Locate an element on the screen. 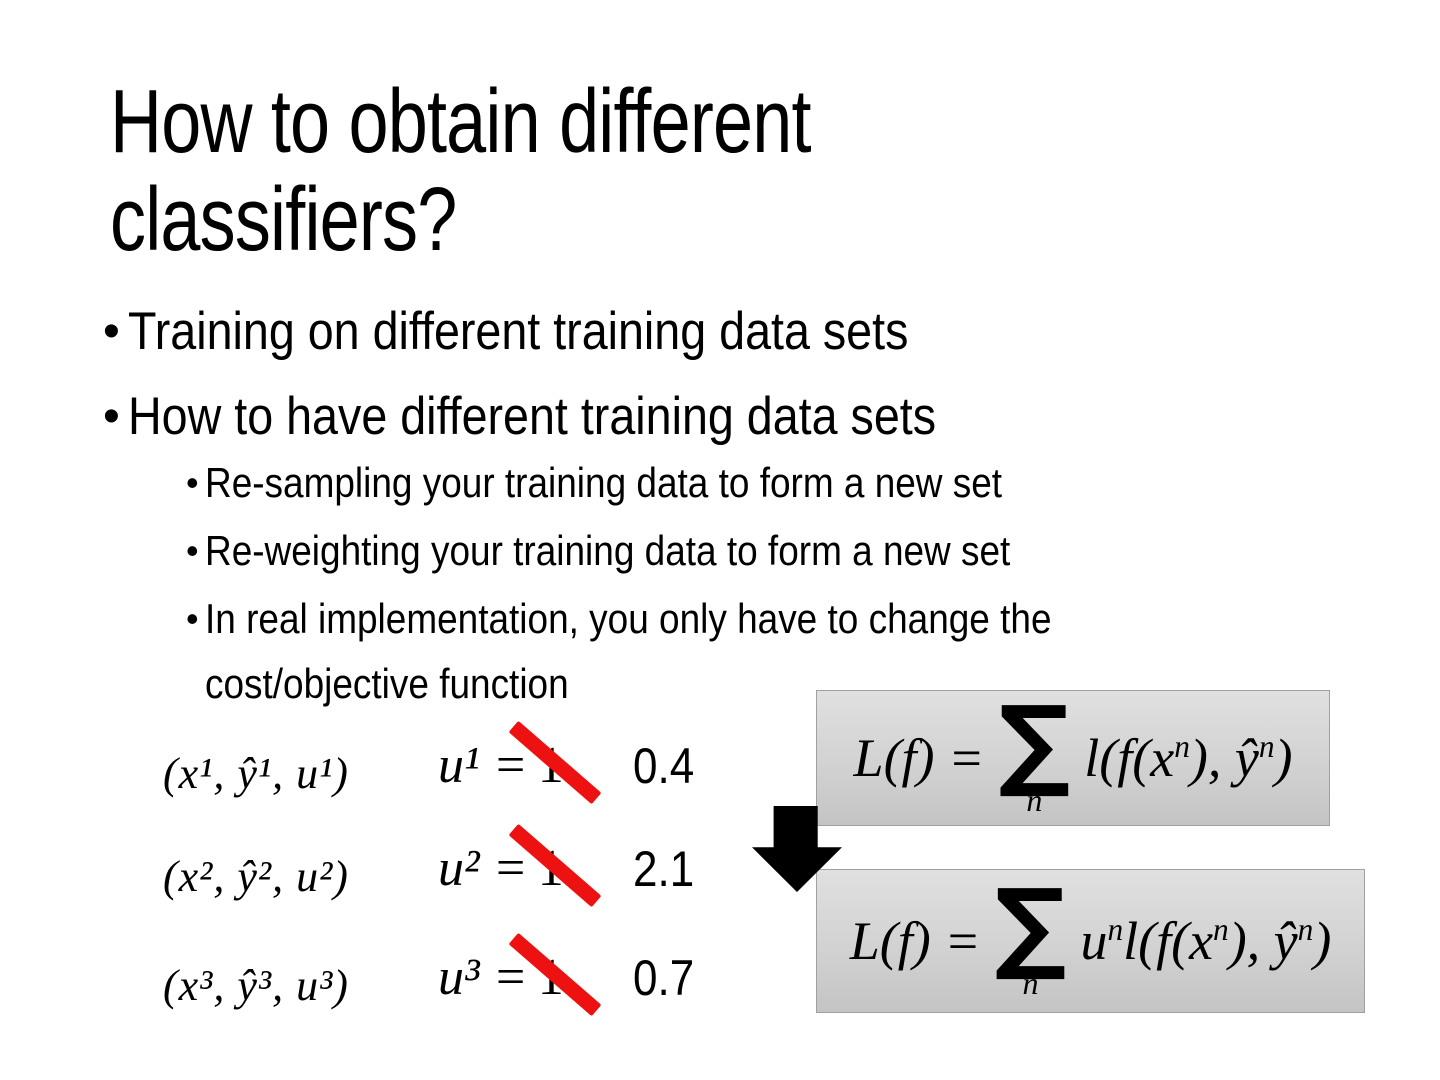  weight-lhs: u³ = is located at coordinates (483, 977).